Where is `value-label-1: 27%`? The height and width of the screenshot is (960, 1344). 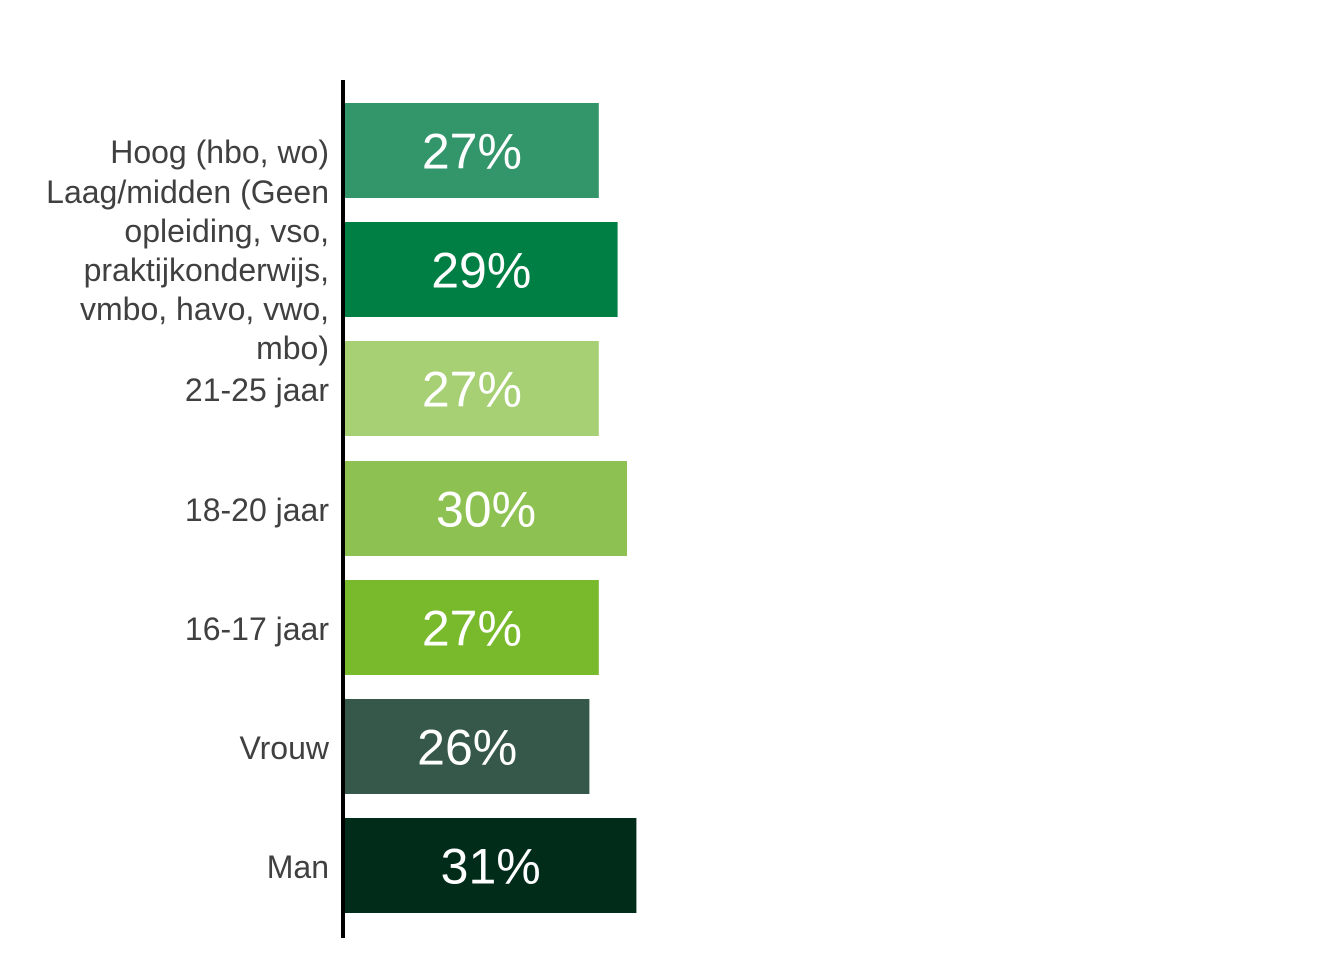 value-label-1: 27% is located at coordinates (472, 152).